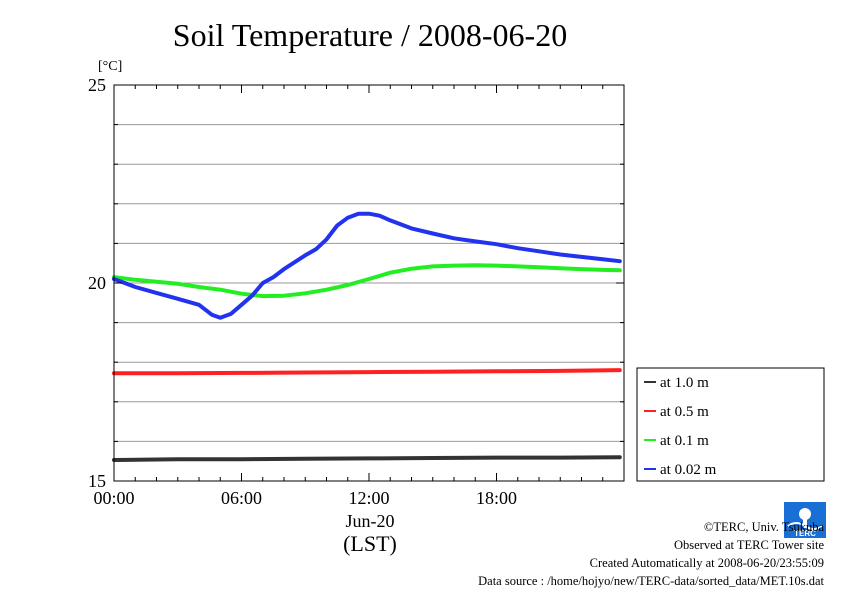  I want to click on observed-text: Observed at TERC Tower site, so click(748, 545).